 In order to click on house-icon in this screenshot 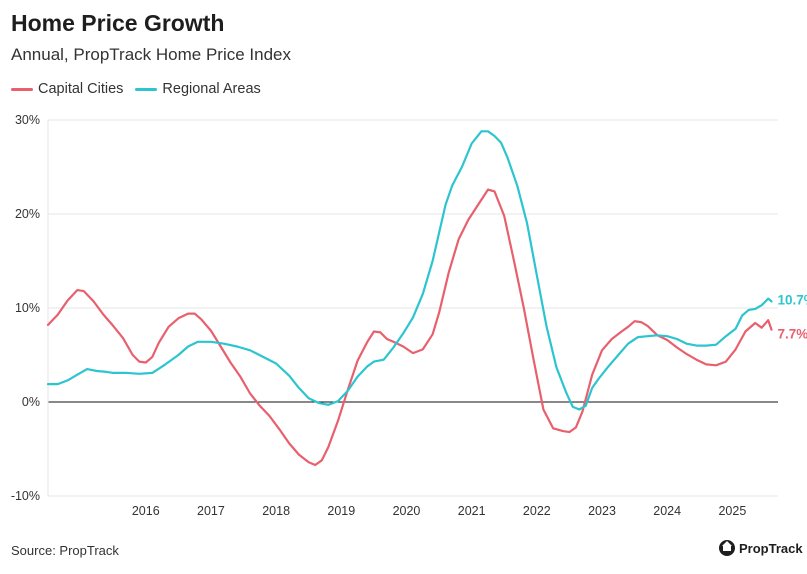, I will do `click(727, 548)`.